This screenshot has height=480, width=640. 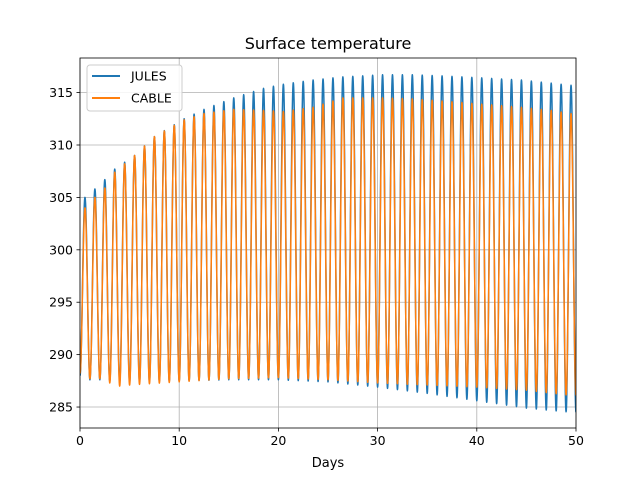 What do you see at coordinates (61, 144) in the screenshot?
I see `y-tick-label: 310` at bounding box center [61, 144].